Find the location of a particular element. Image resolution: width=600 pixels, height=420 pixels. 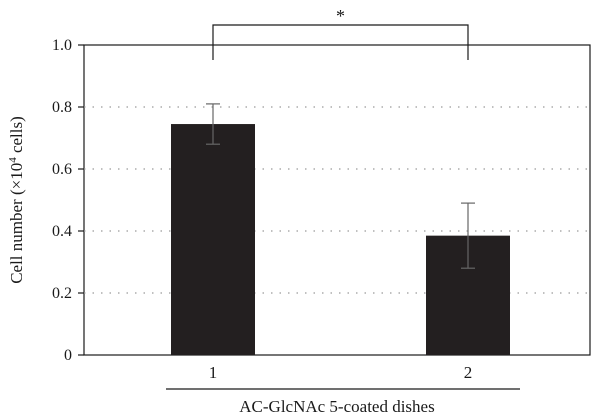

y-tick-label: 0.8 is located at coordinates (62, 107).